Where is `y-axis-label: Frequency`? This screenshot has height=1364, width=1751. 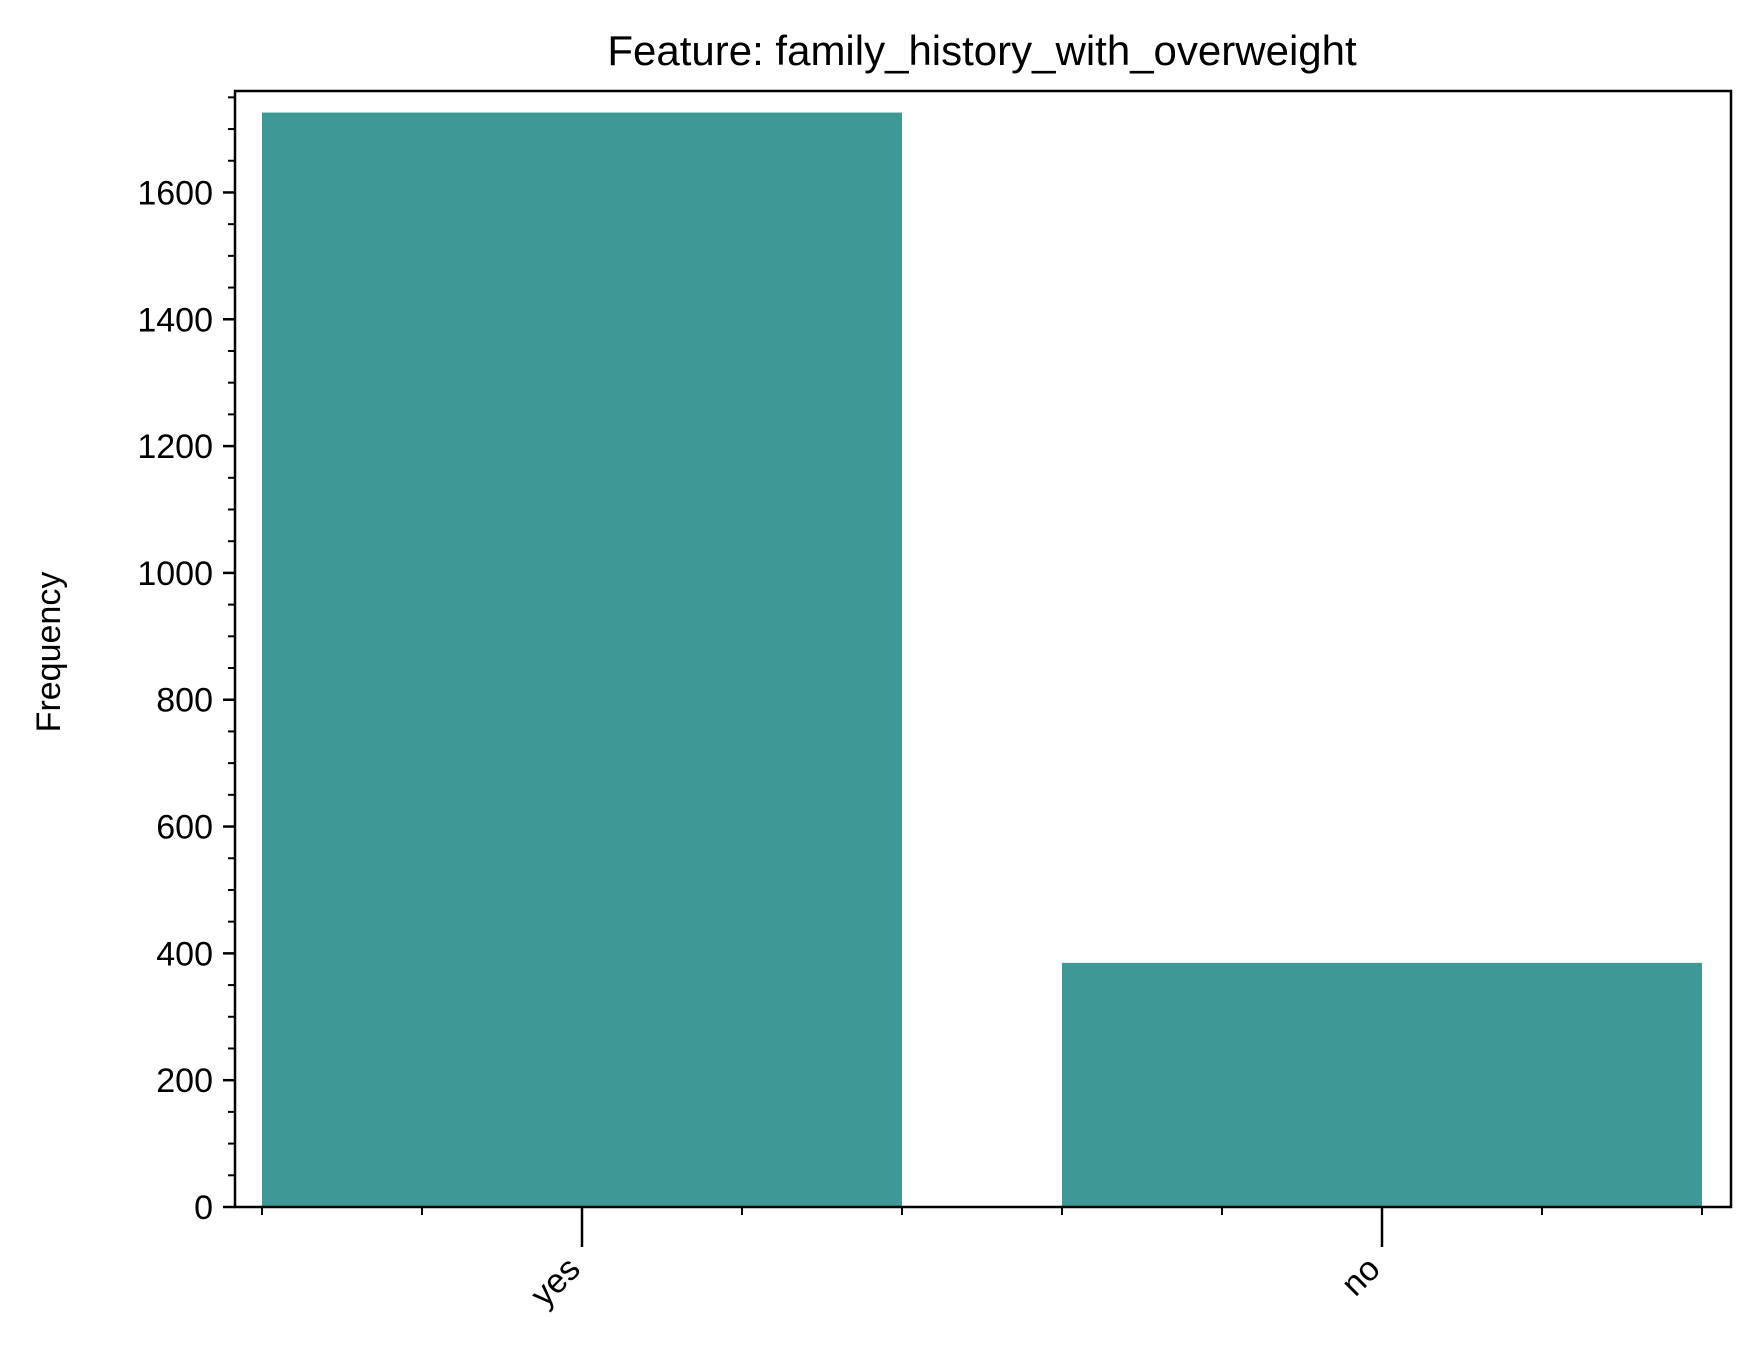
y-axis-label: Frequency is located at coordinates (49, 652).